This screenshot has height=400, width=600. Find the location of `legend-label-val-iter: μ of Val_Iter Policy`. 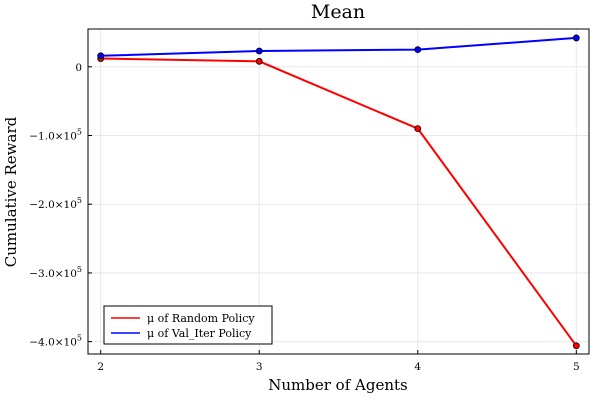

legend-label-val-iter: μ of Val_Iter Policy is located at coordinates (199, 333).